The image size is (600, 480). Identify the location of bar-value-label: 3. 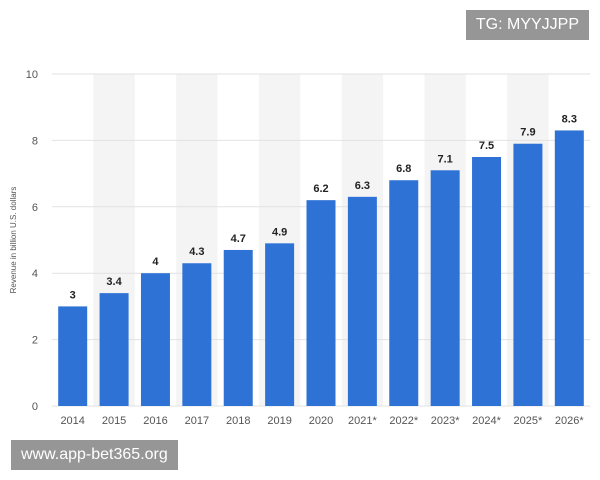
(73, 295).